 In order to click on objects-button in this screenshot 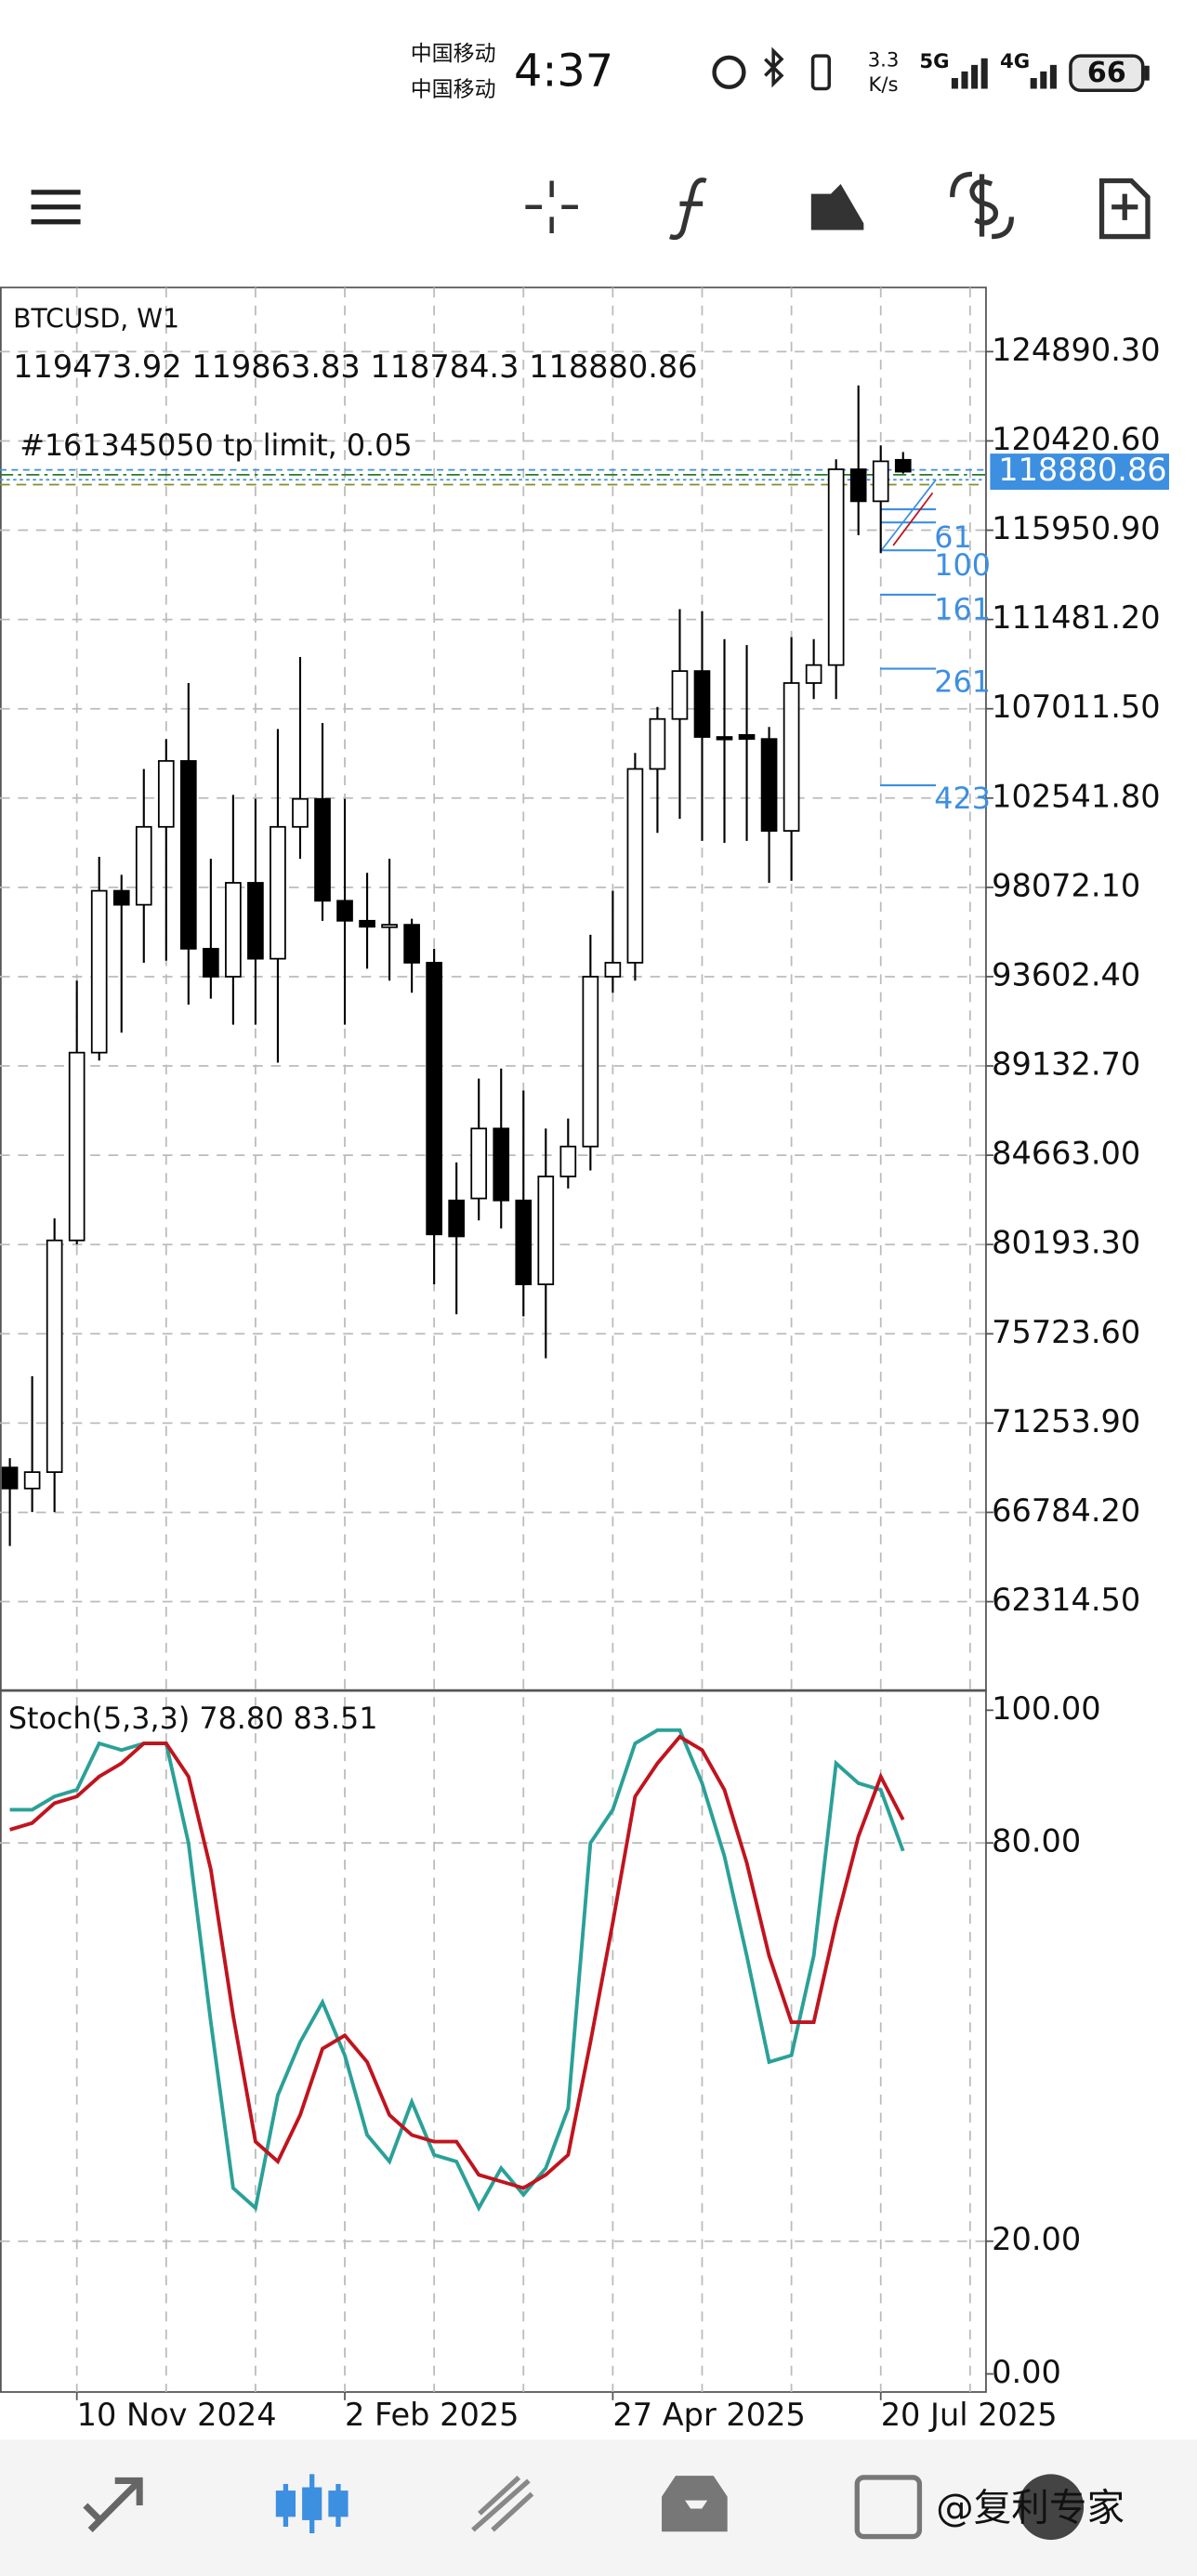, I will do `click(837, 207)`.